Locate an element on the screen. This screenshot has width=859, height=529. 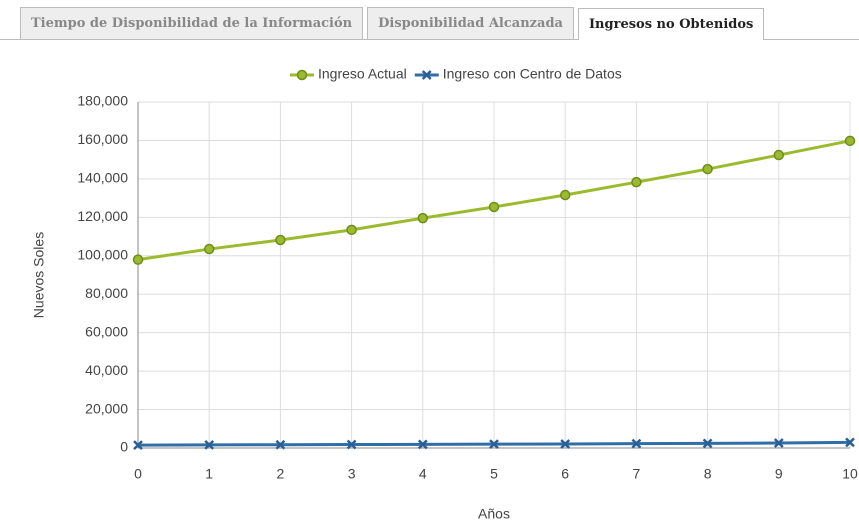
x-tick-label: 2 is located at coordinates (281, 474).